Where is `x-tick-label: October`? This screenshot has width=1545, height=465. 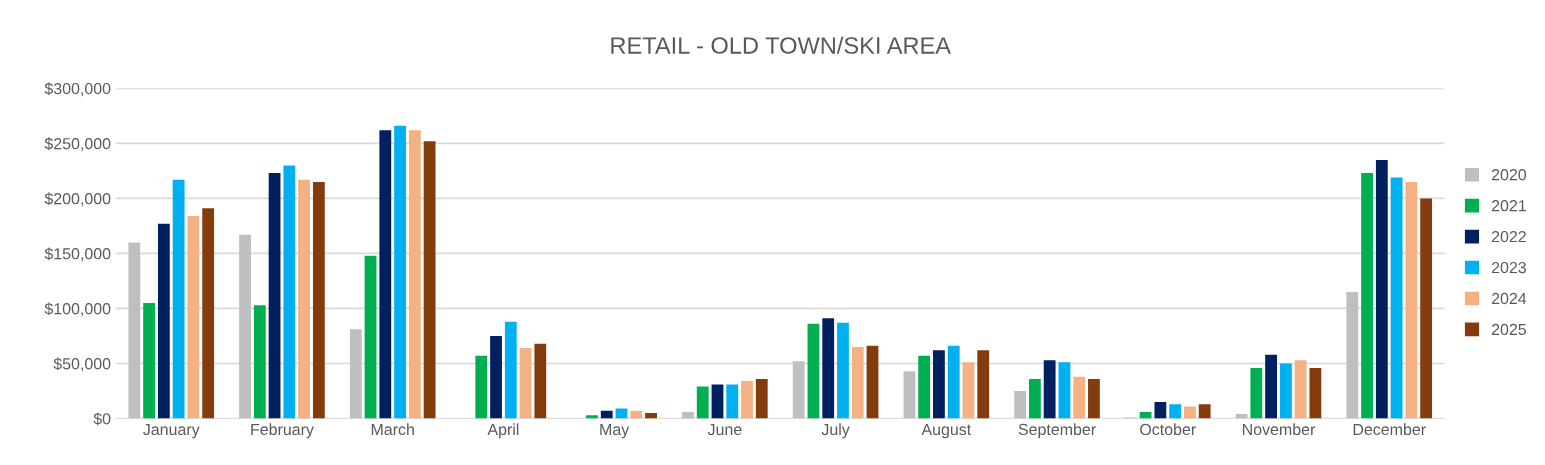
x-tick-label: October is located at coordinates (1168, 429).